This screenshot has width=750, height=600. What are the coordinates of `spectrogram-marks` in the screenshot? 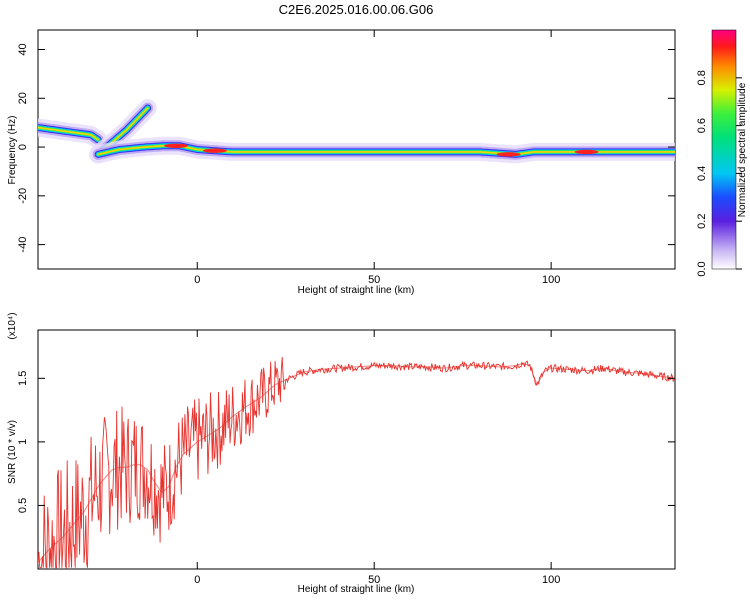 It's located at (356, 131).